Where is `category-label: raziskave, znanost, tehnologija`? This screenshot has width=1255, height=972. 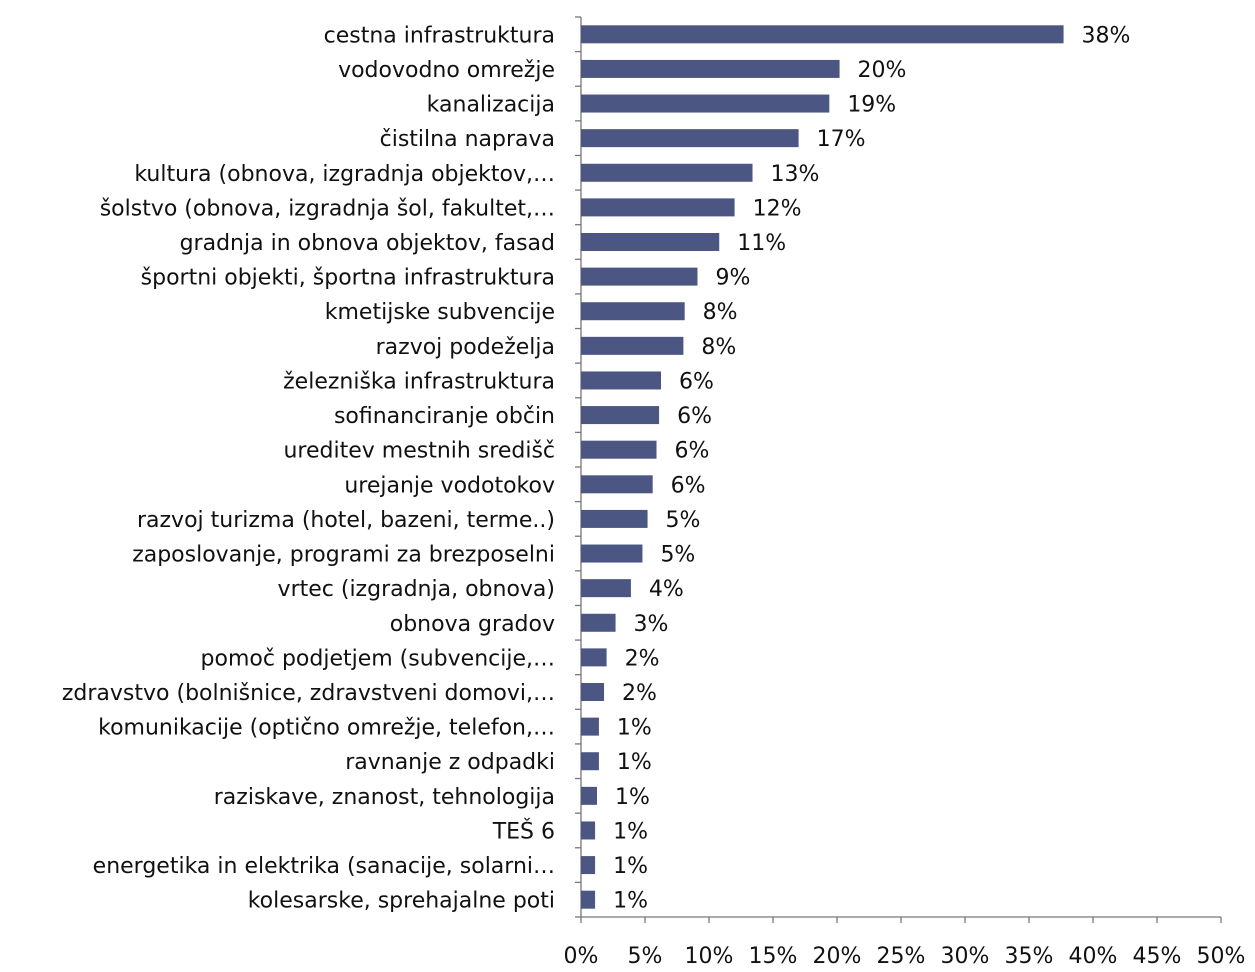
category-label: raziskave, znanost, tehnologija is located at coordinates (384, 797).